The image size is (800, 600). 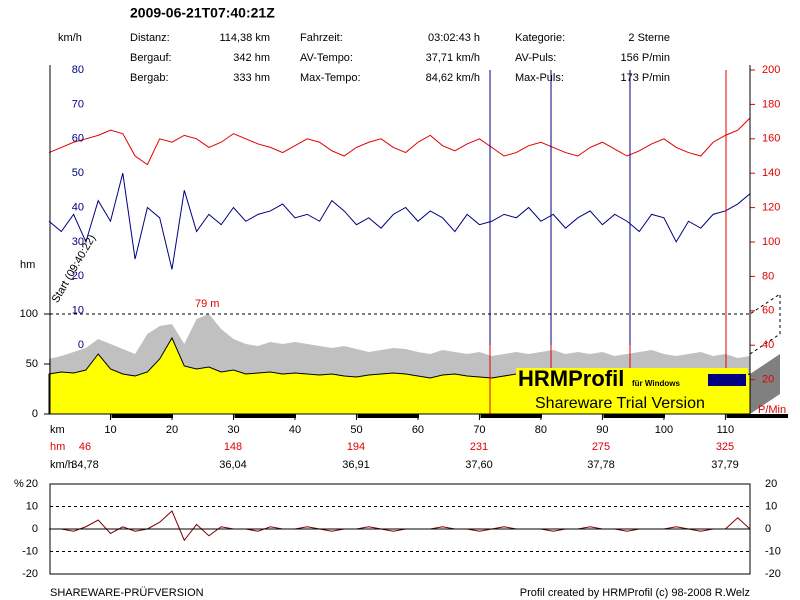 What do you see at coordinates (233, 447) in the screenshot?
I see `summary-hm: 148` at bounding box center [233, 447].